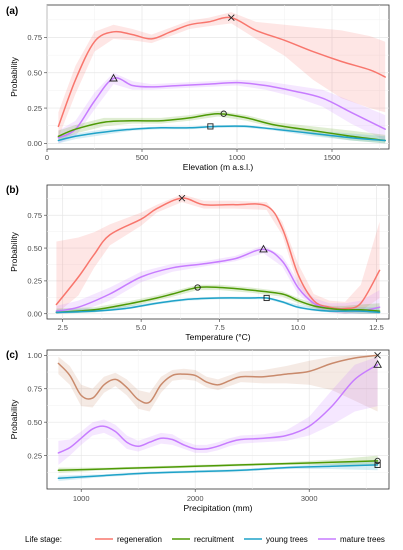 The image size is (403, 550). I want to click on x-tick-label: 5.0, so click(141, 327).